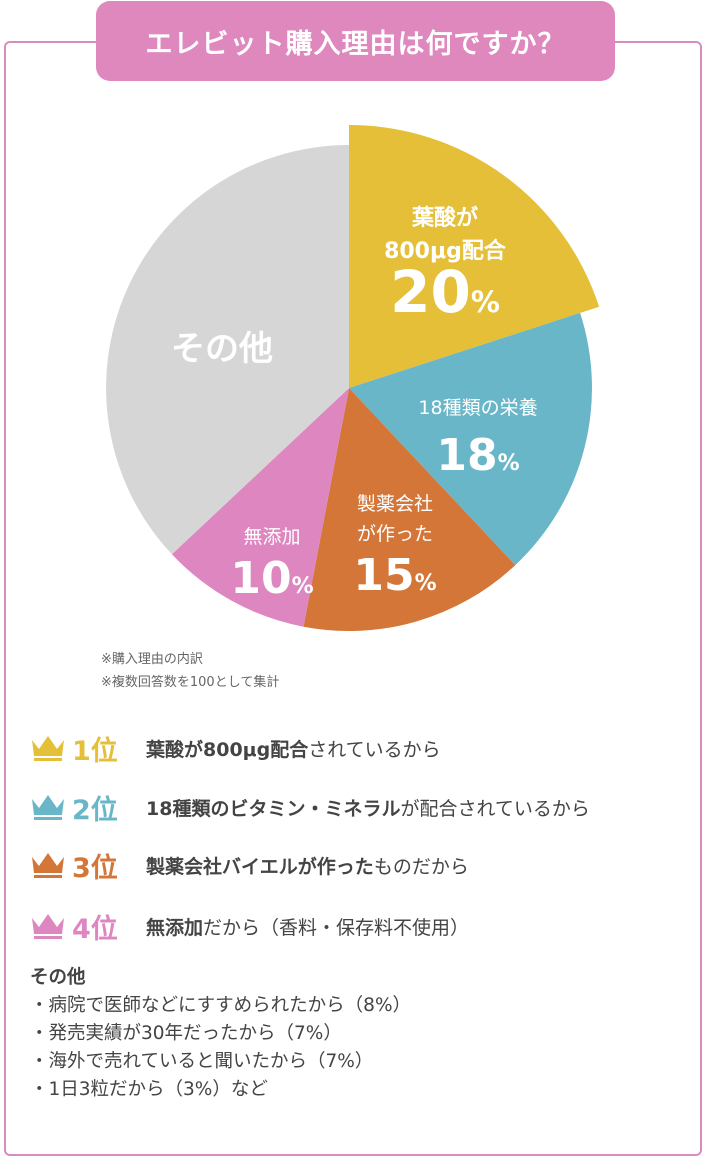  Describe the element at coordinates (336, 927) in the screenshot. I see `rank-reason-rest: だから（香料・保存料不使用）` at that location.